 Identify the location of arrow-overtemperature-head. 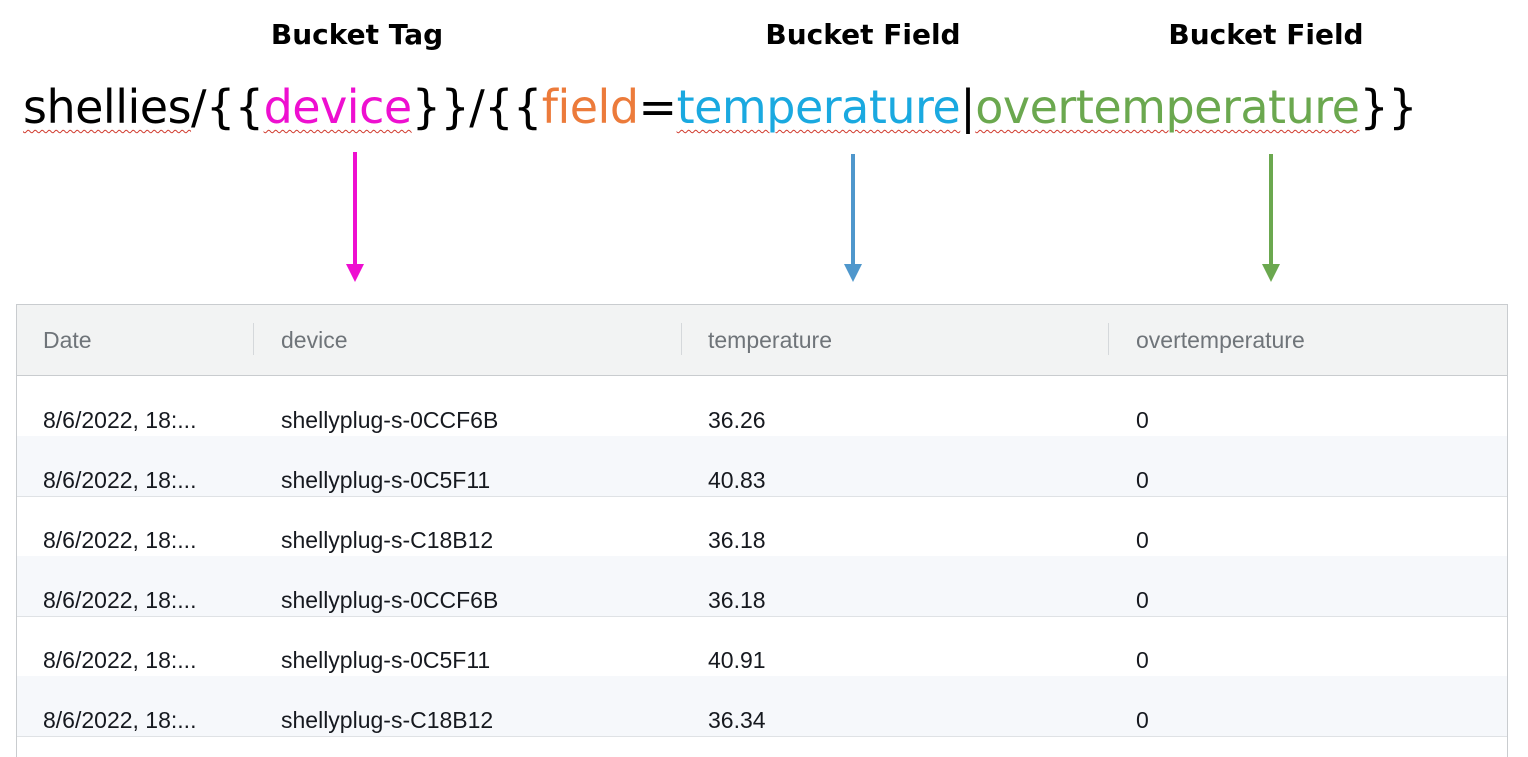
(1271, 273).